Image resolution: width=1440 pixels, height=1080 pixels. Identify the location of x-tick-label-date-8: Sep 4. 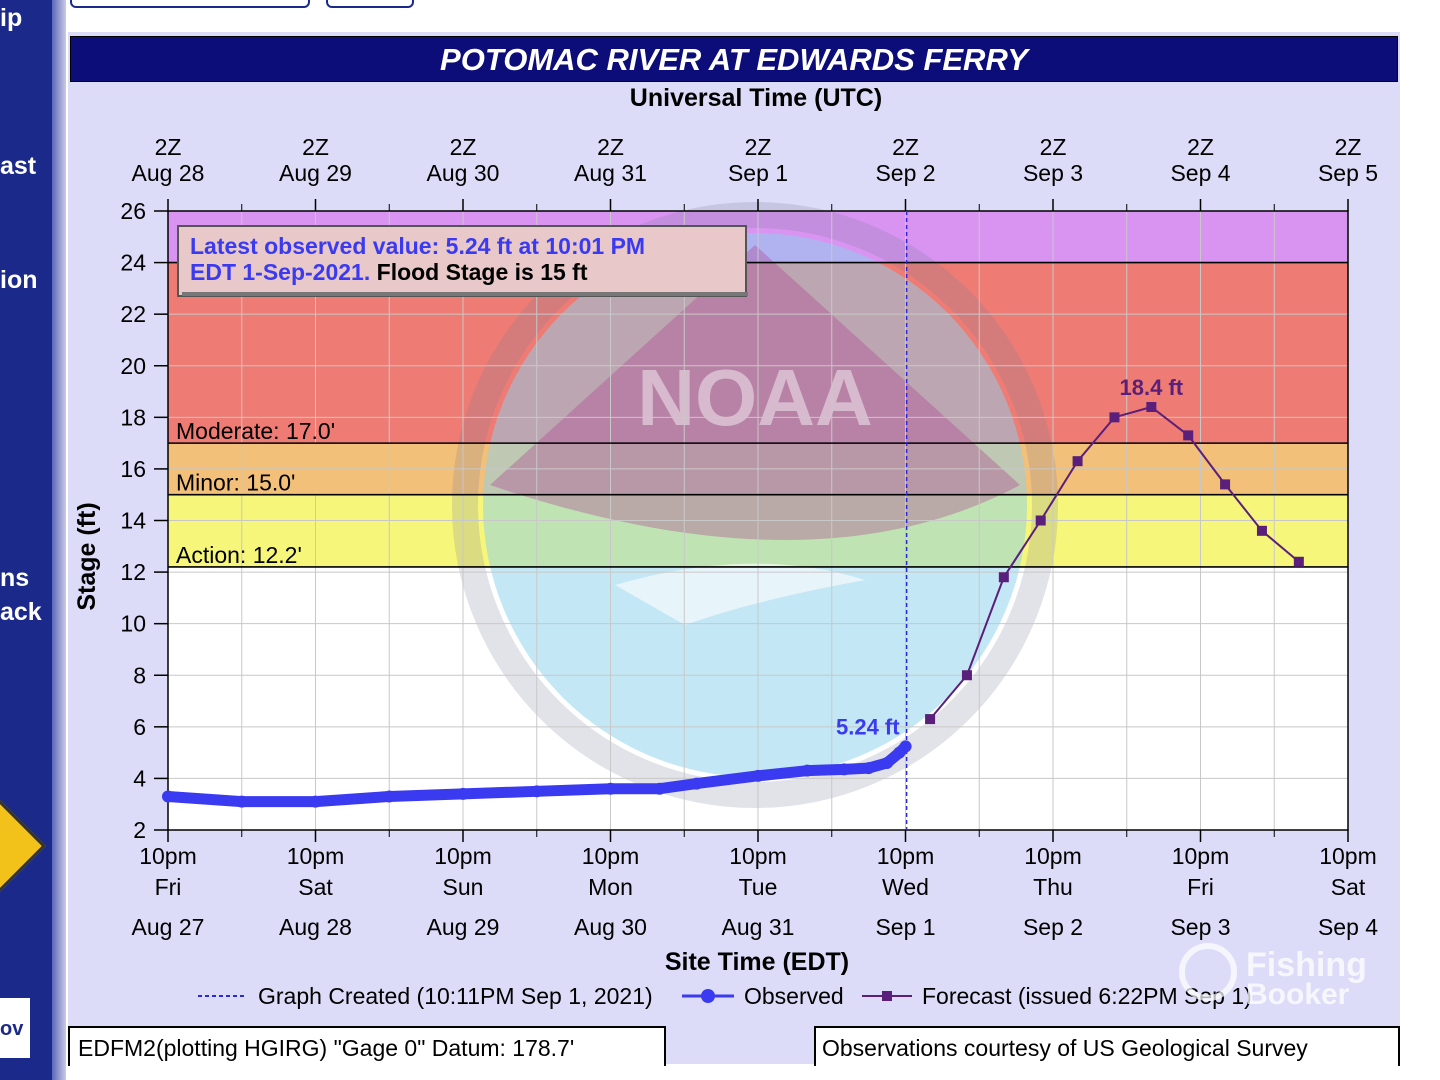
(1348, 927).